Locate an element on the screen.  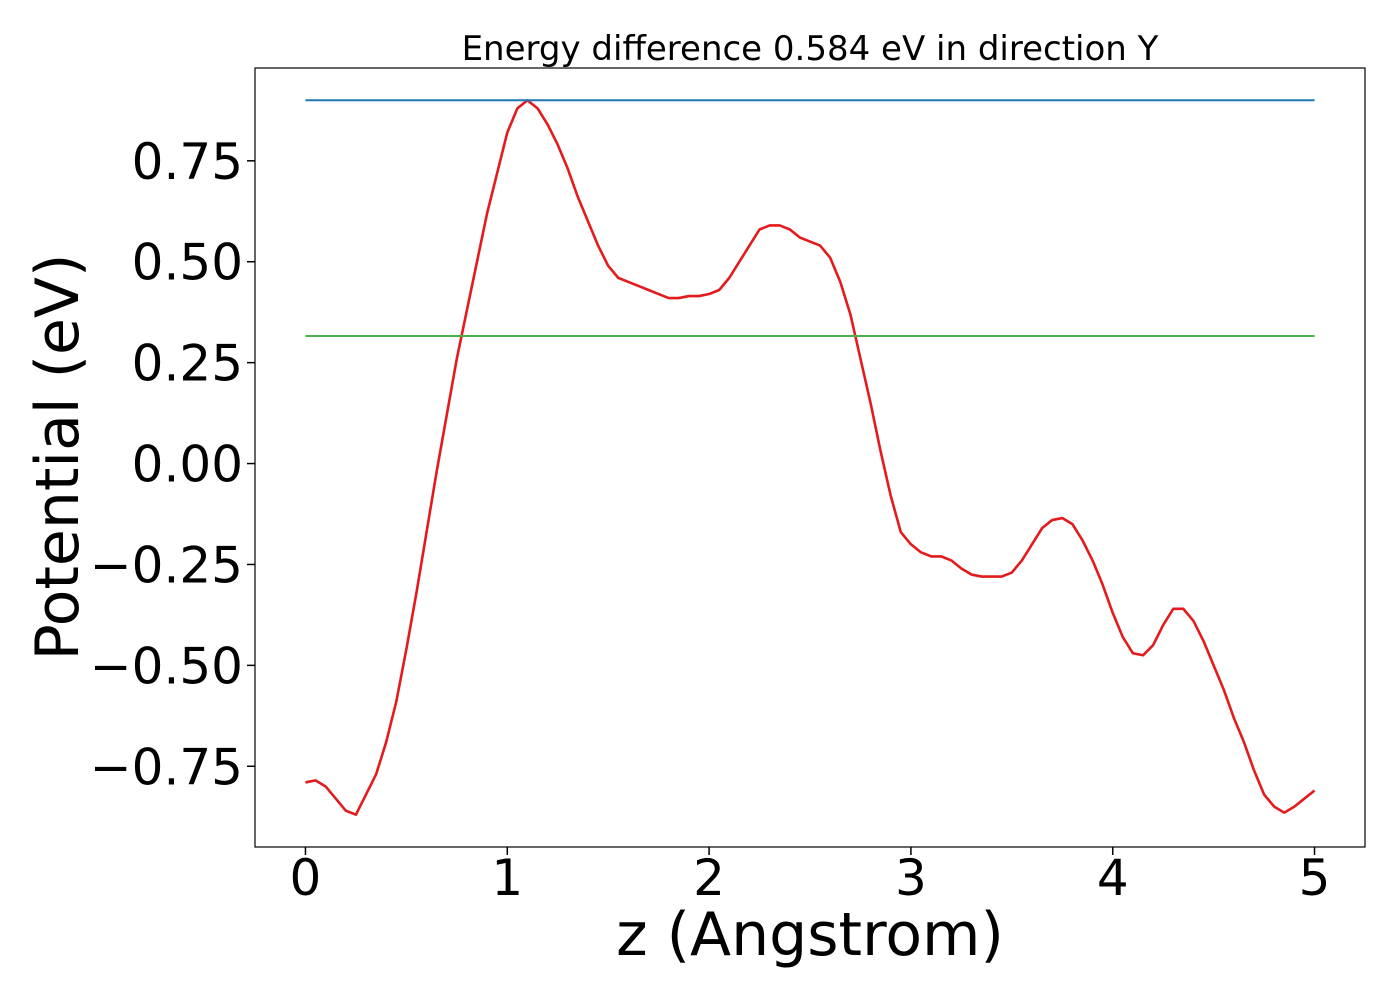
x-tick-label: 2 is located at coordinates (709, 878).